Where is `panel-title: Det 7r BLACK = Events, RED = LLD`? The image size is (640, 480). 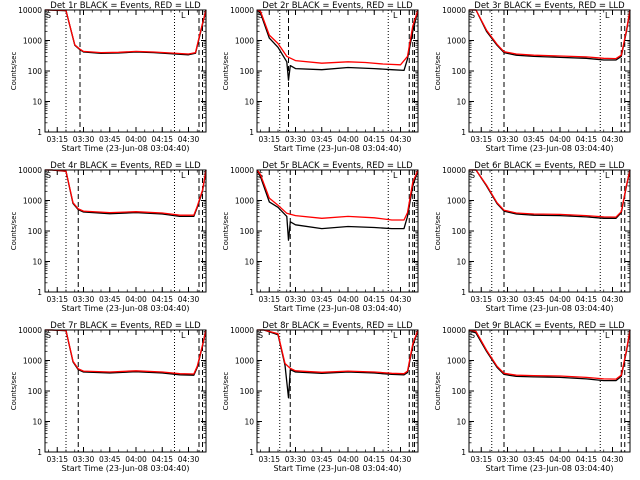 panel-title: Det 7r BLACK = Events, RED = LLD is located at coordinates (125, 326).